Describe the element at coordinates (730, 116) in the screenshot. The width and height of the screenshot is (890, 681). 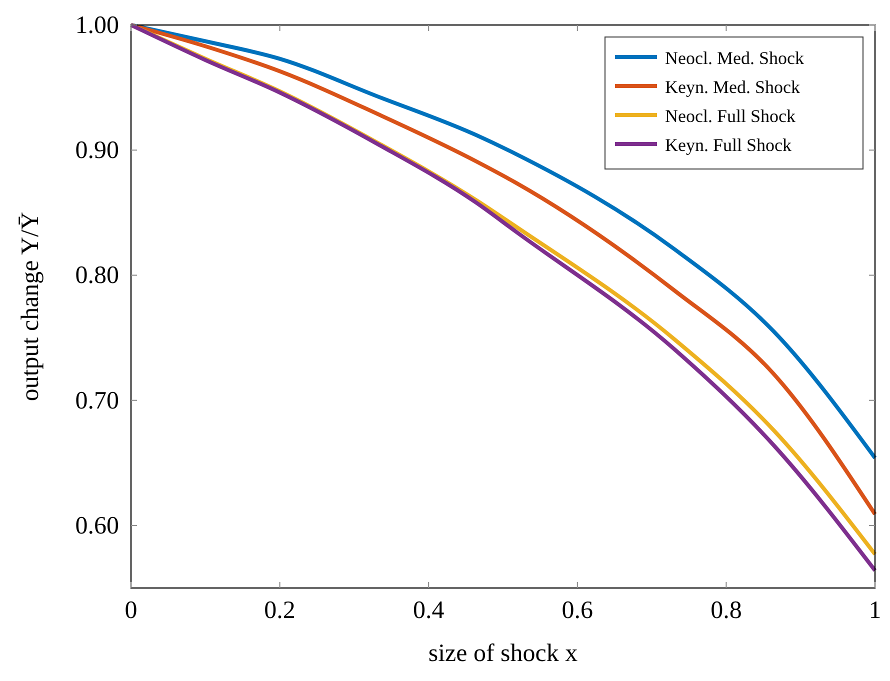
I see `legend-label: Neocl. Full Shock` at that location.